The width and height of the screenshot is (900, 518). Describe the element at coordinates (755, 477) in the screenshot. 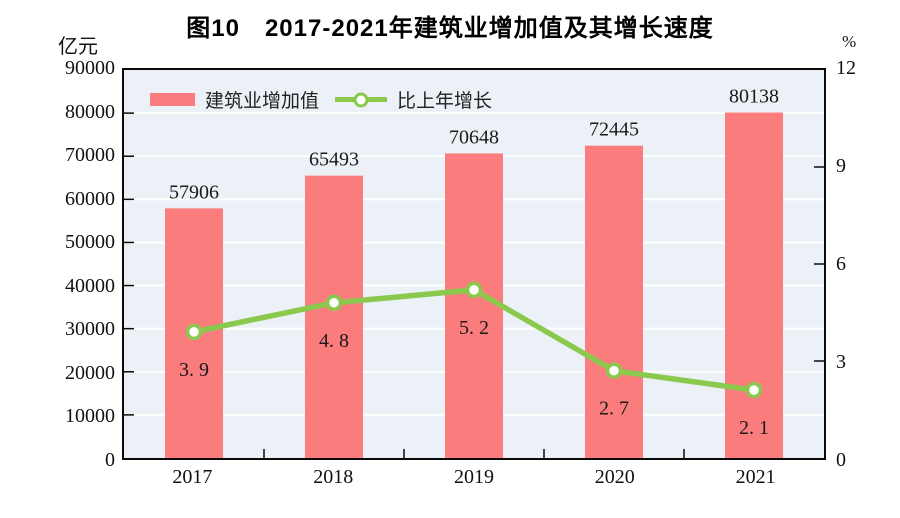

I see `x-tick-label-2021: 2021` at that location.